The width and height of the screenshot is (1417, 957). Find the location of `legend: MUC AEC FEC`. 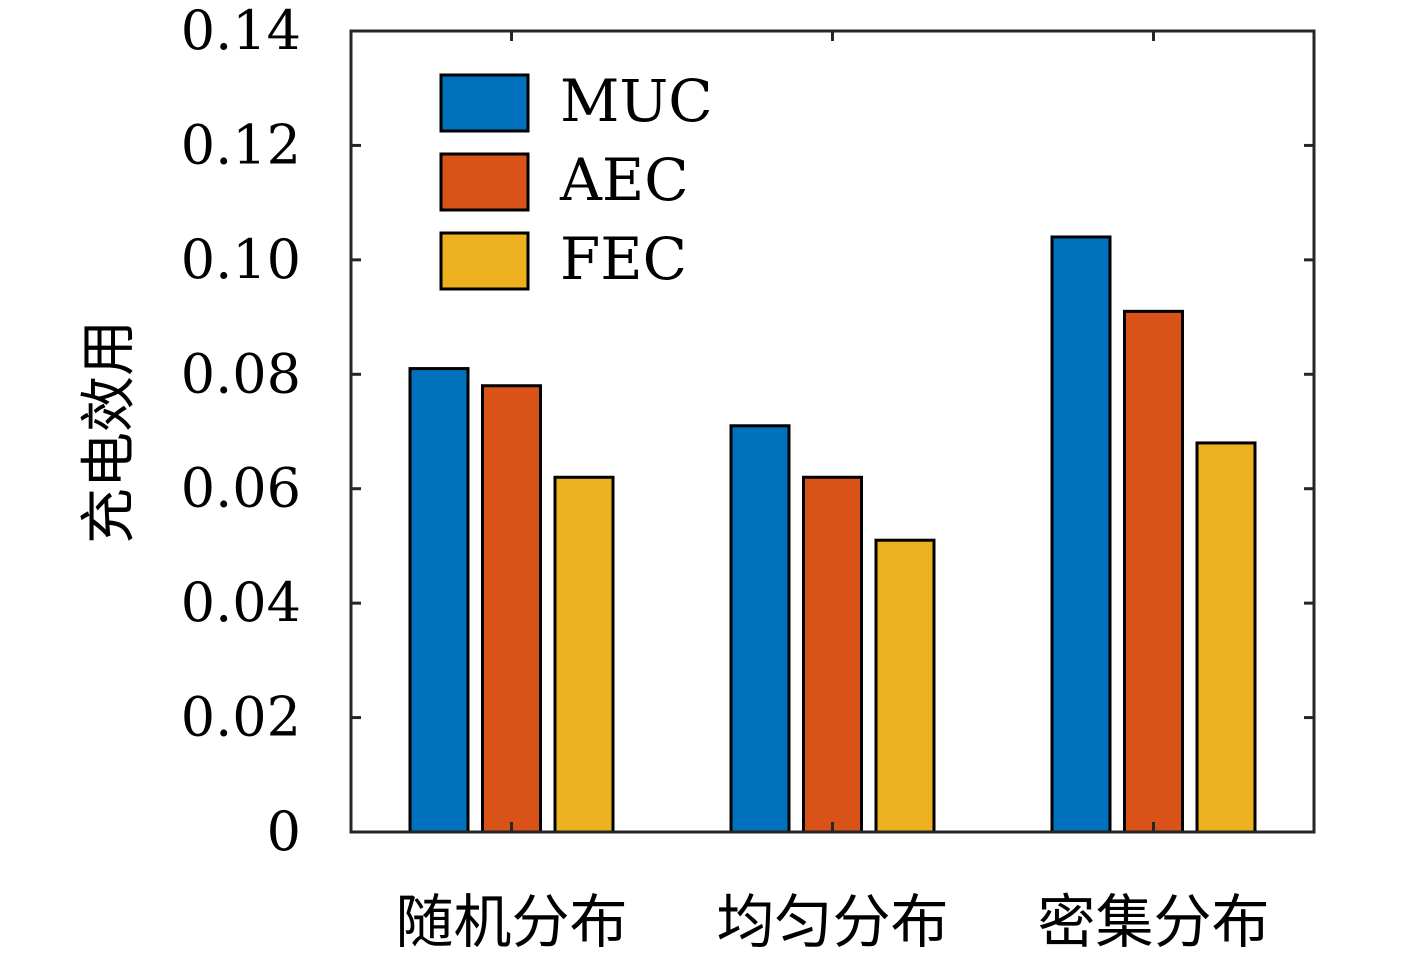

legend: MUC AEC FEC is located at coordinates (576, 180).